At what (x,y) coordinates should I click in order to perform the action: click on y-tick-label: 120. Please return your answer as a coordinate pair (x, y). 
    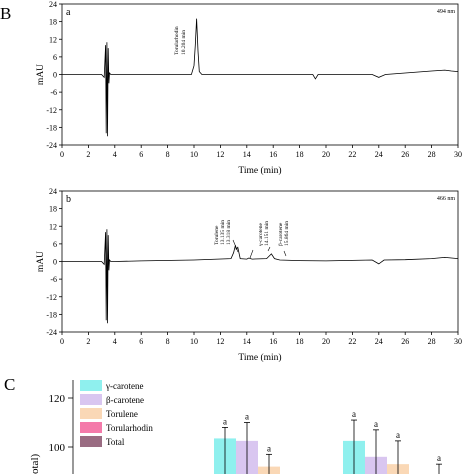
    Looking at the image, I should click on (57, 399).